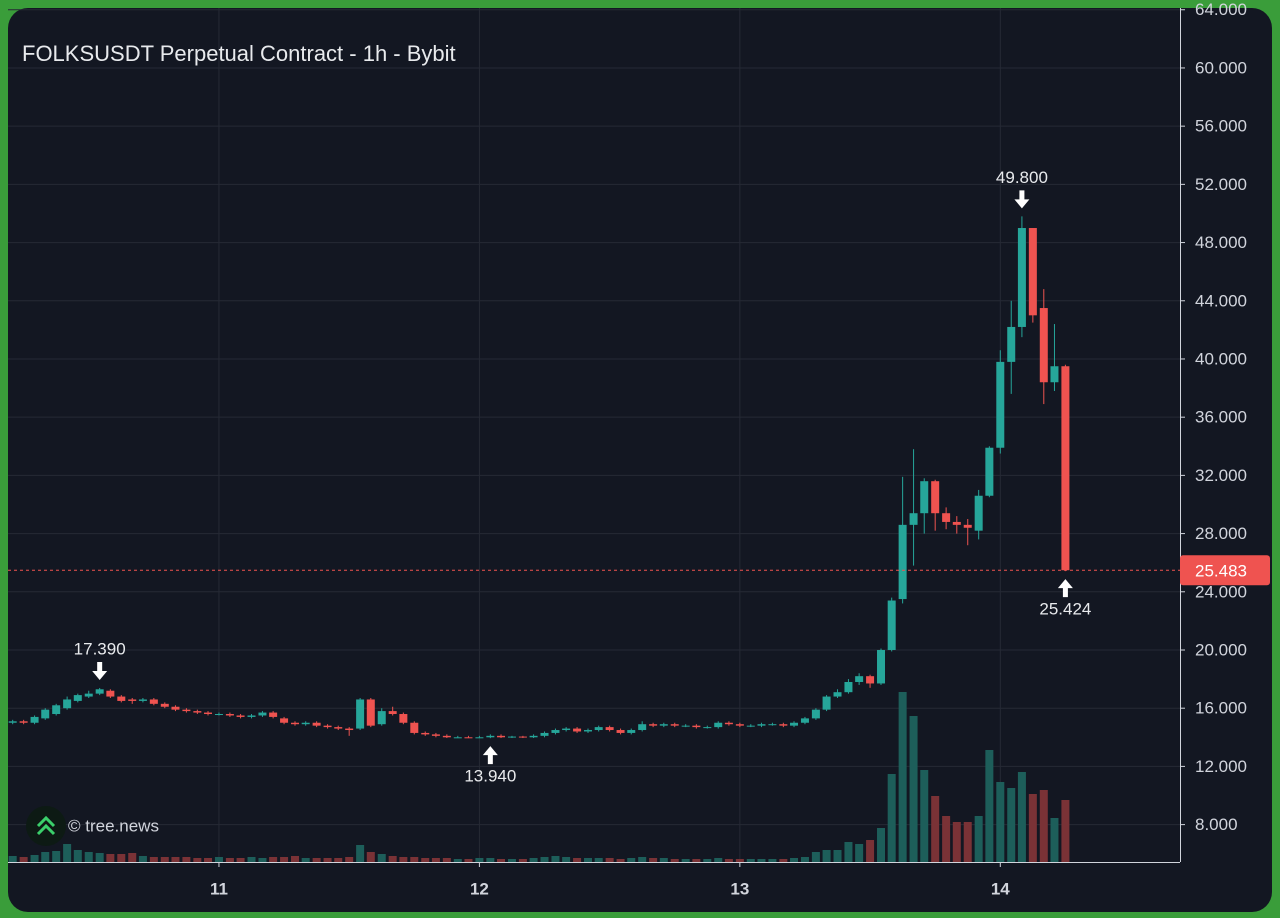 This screenshot has width=1280, height=918. I want to click on y-tick-label: 40.000, so click(1221, 358).